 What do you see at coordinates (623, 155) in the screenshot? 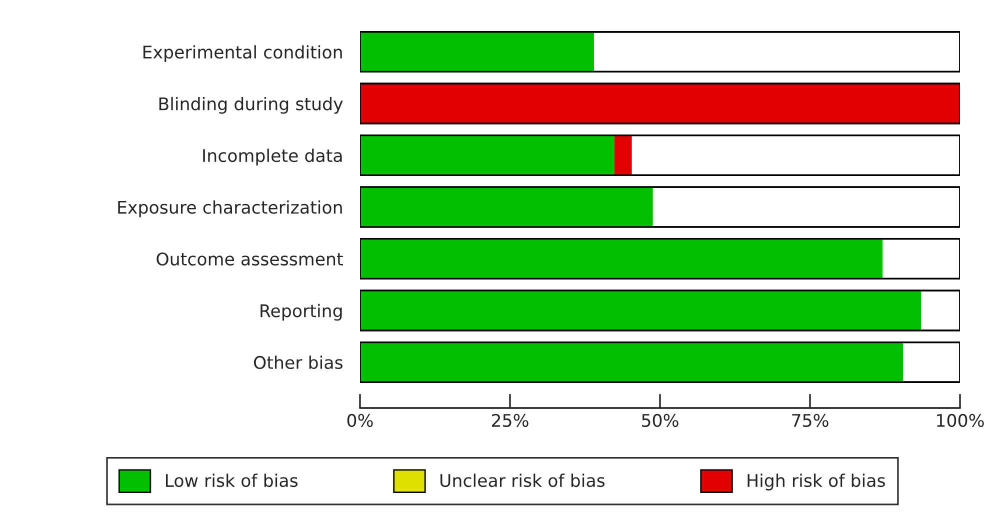
I see `bar` at bounding box center [623, 155].